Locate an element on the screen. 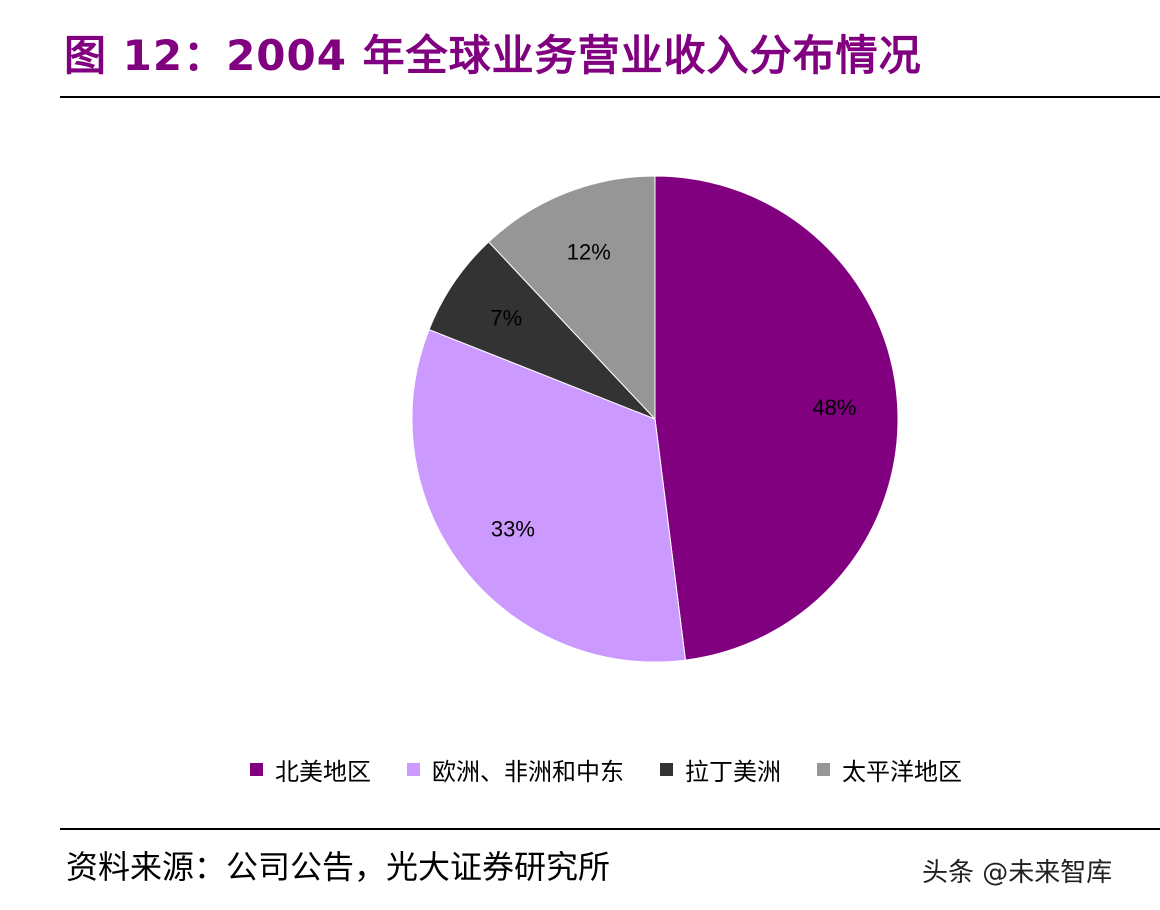 The height and width of the screenshot is (910, 1160). pie-slice-label: 33% is located at coordinates (513, 529).